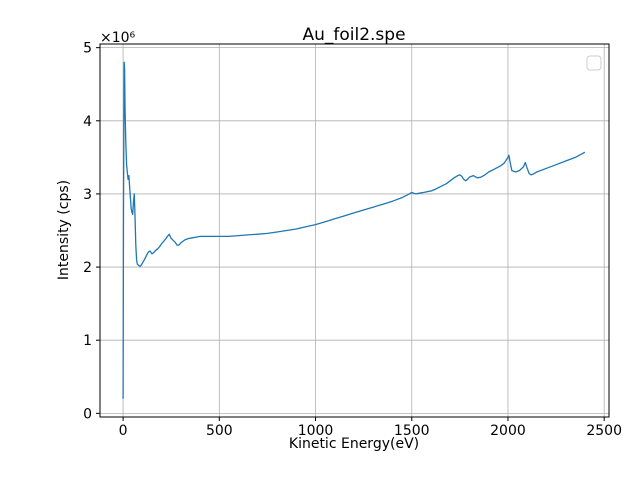  What do you see at coordinates (604, 431) in the screenshot?
I see `x-tick-label: 2500` at bounding box center [604, 431].